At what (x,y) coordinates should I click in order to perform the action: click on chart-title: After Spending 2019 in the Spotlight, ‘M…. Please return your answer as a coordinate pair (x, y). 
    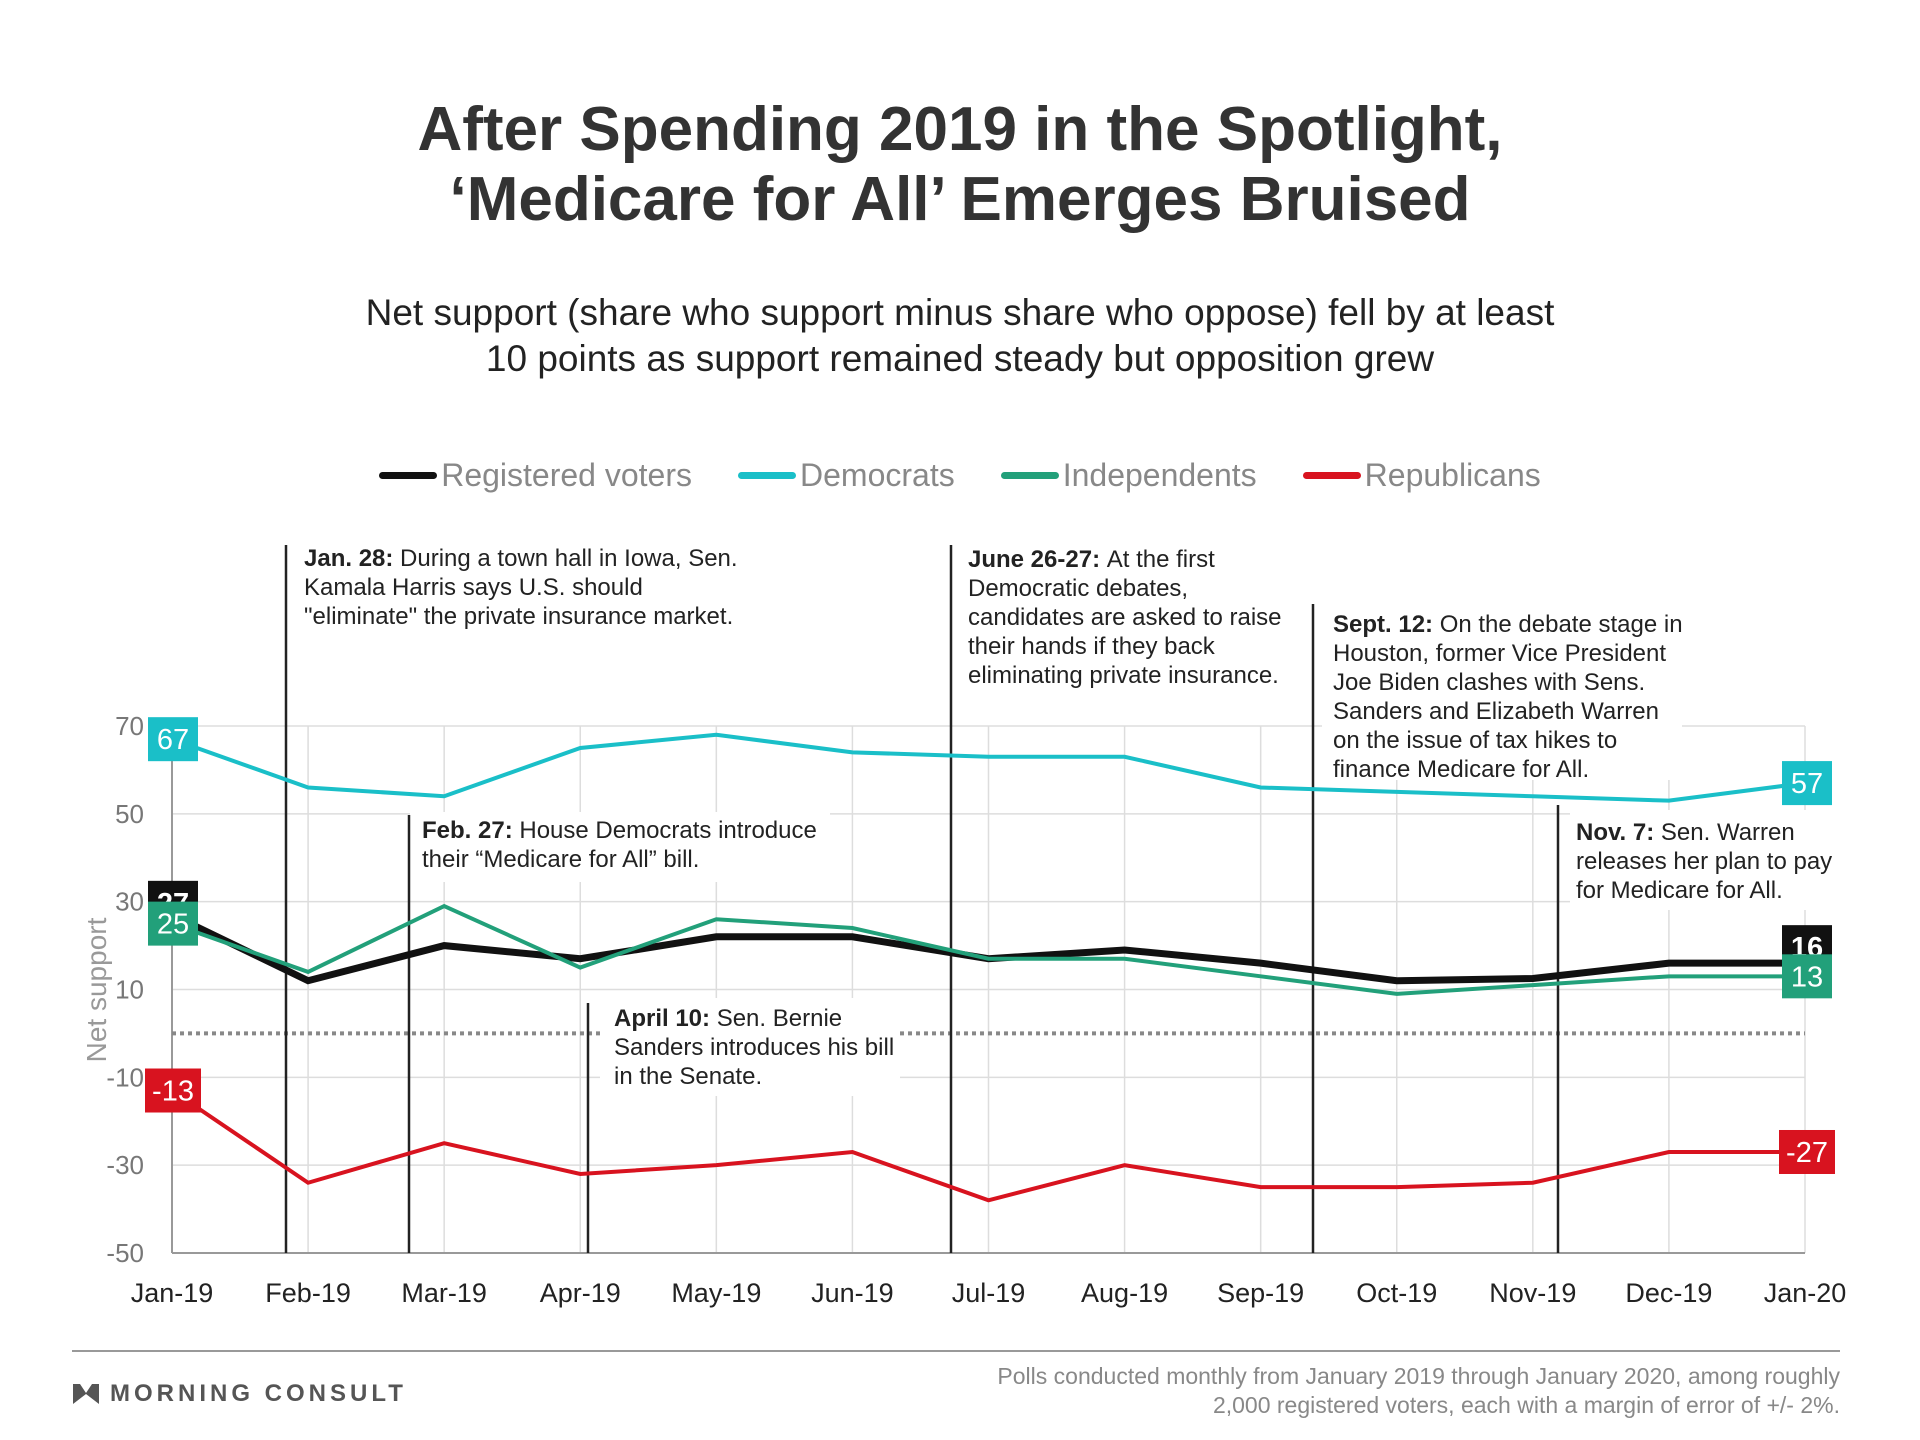
    Looking at the image, I should click on (960, 165).